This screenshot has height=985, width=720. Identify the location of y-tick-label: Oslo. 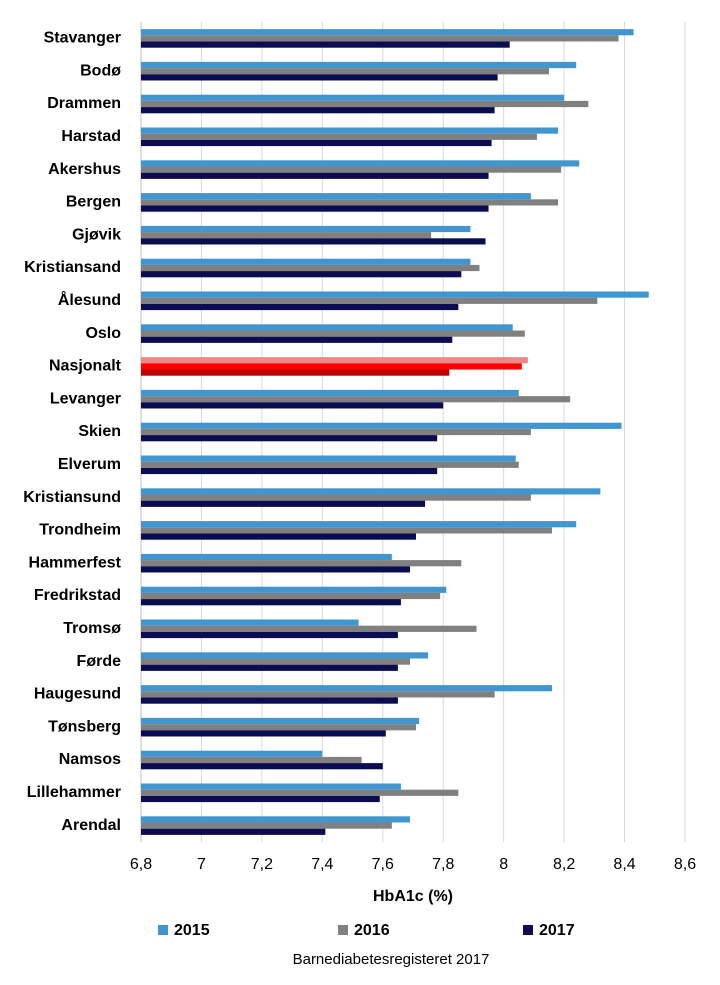
(103, 333).